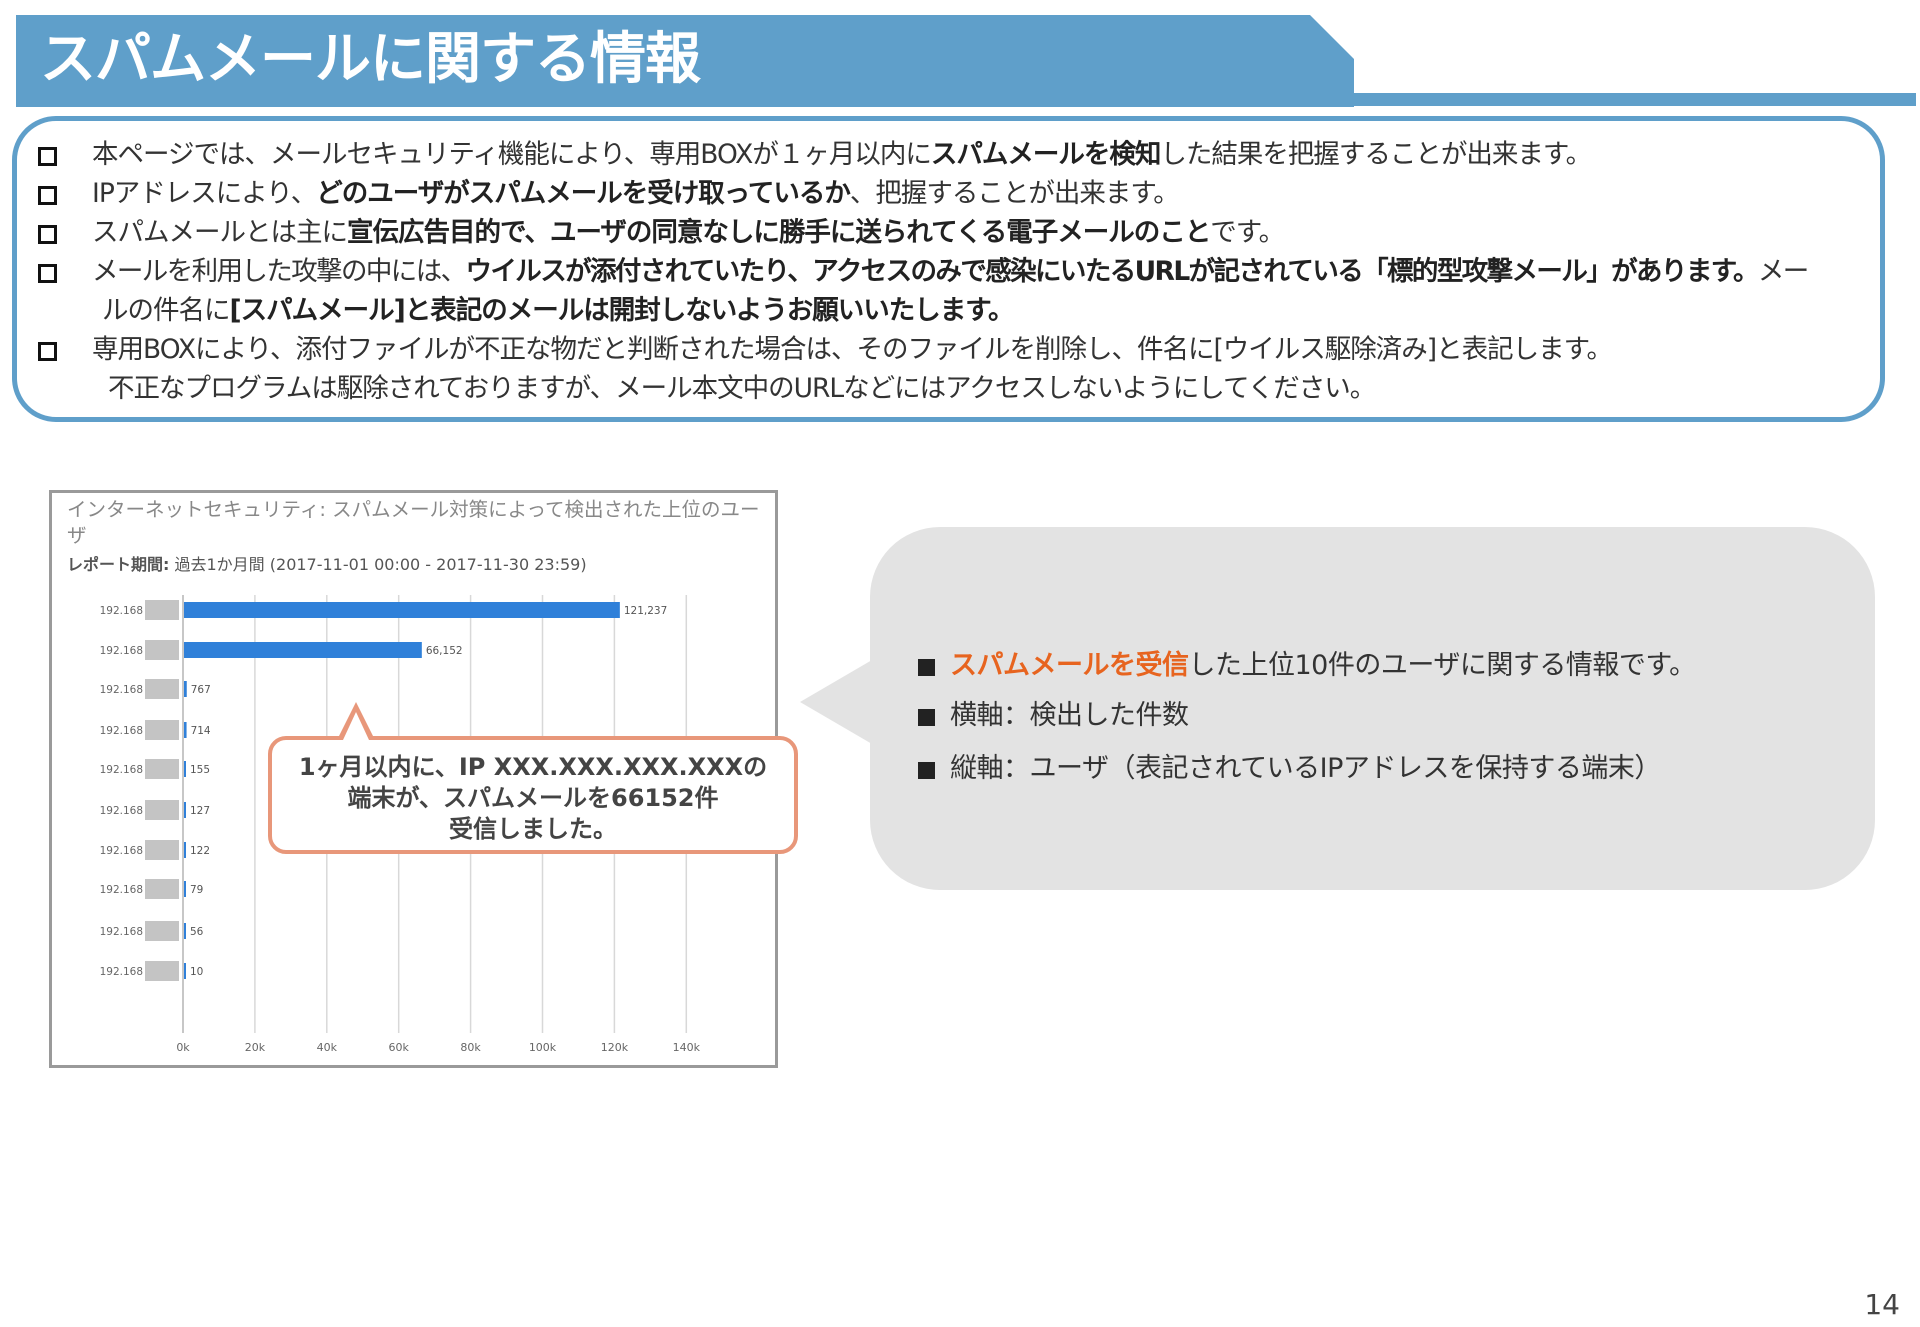 The height and width of the screenshot is (1327, 1920). I want to click on bubble-pointer, so click(836, 702).